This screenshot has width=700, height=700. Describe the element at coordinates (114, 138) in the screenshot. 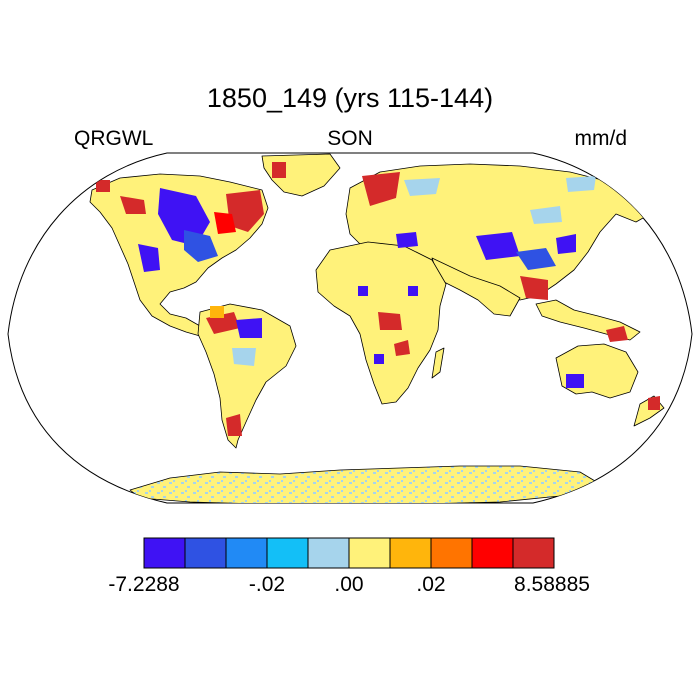

I see `variable-name: QRGWL` at that location.